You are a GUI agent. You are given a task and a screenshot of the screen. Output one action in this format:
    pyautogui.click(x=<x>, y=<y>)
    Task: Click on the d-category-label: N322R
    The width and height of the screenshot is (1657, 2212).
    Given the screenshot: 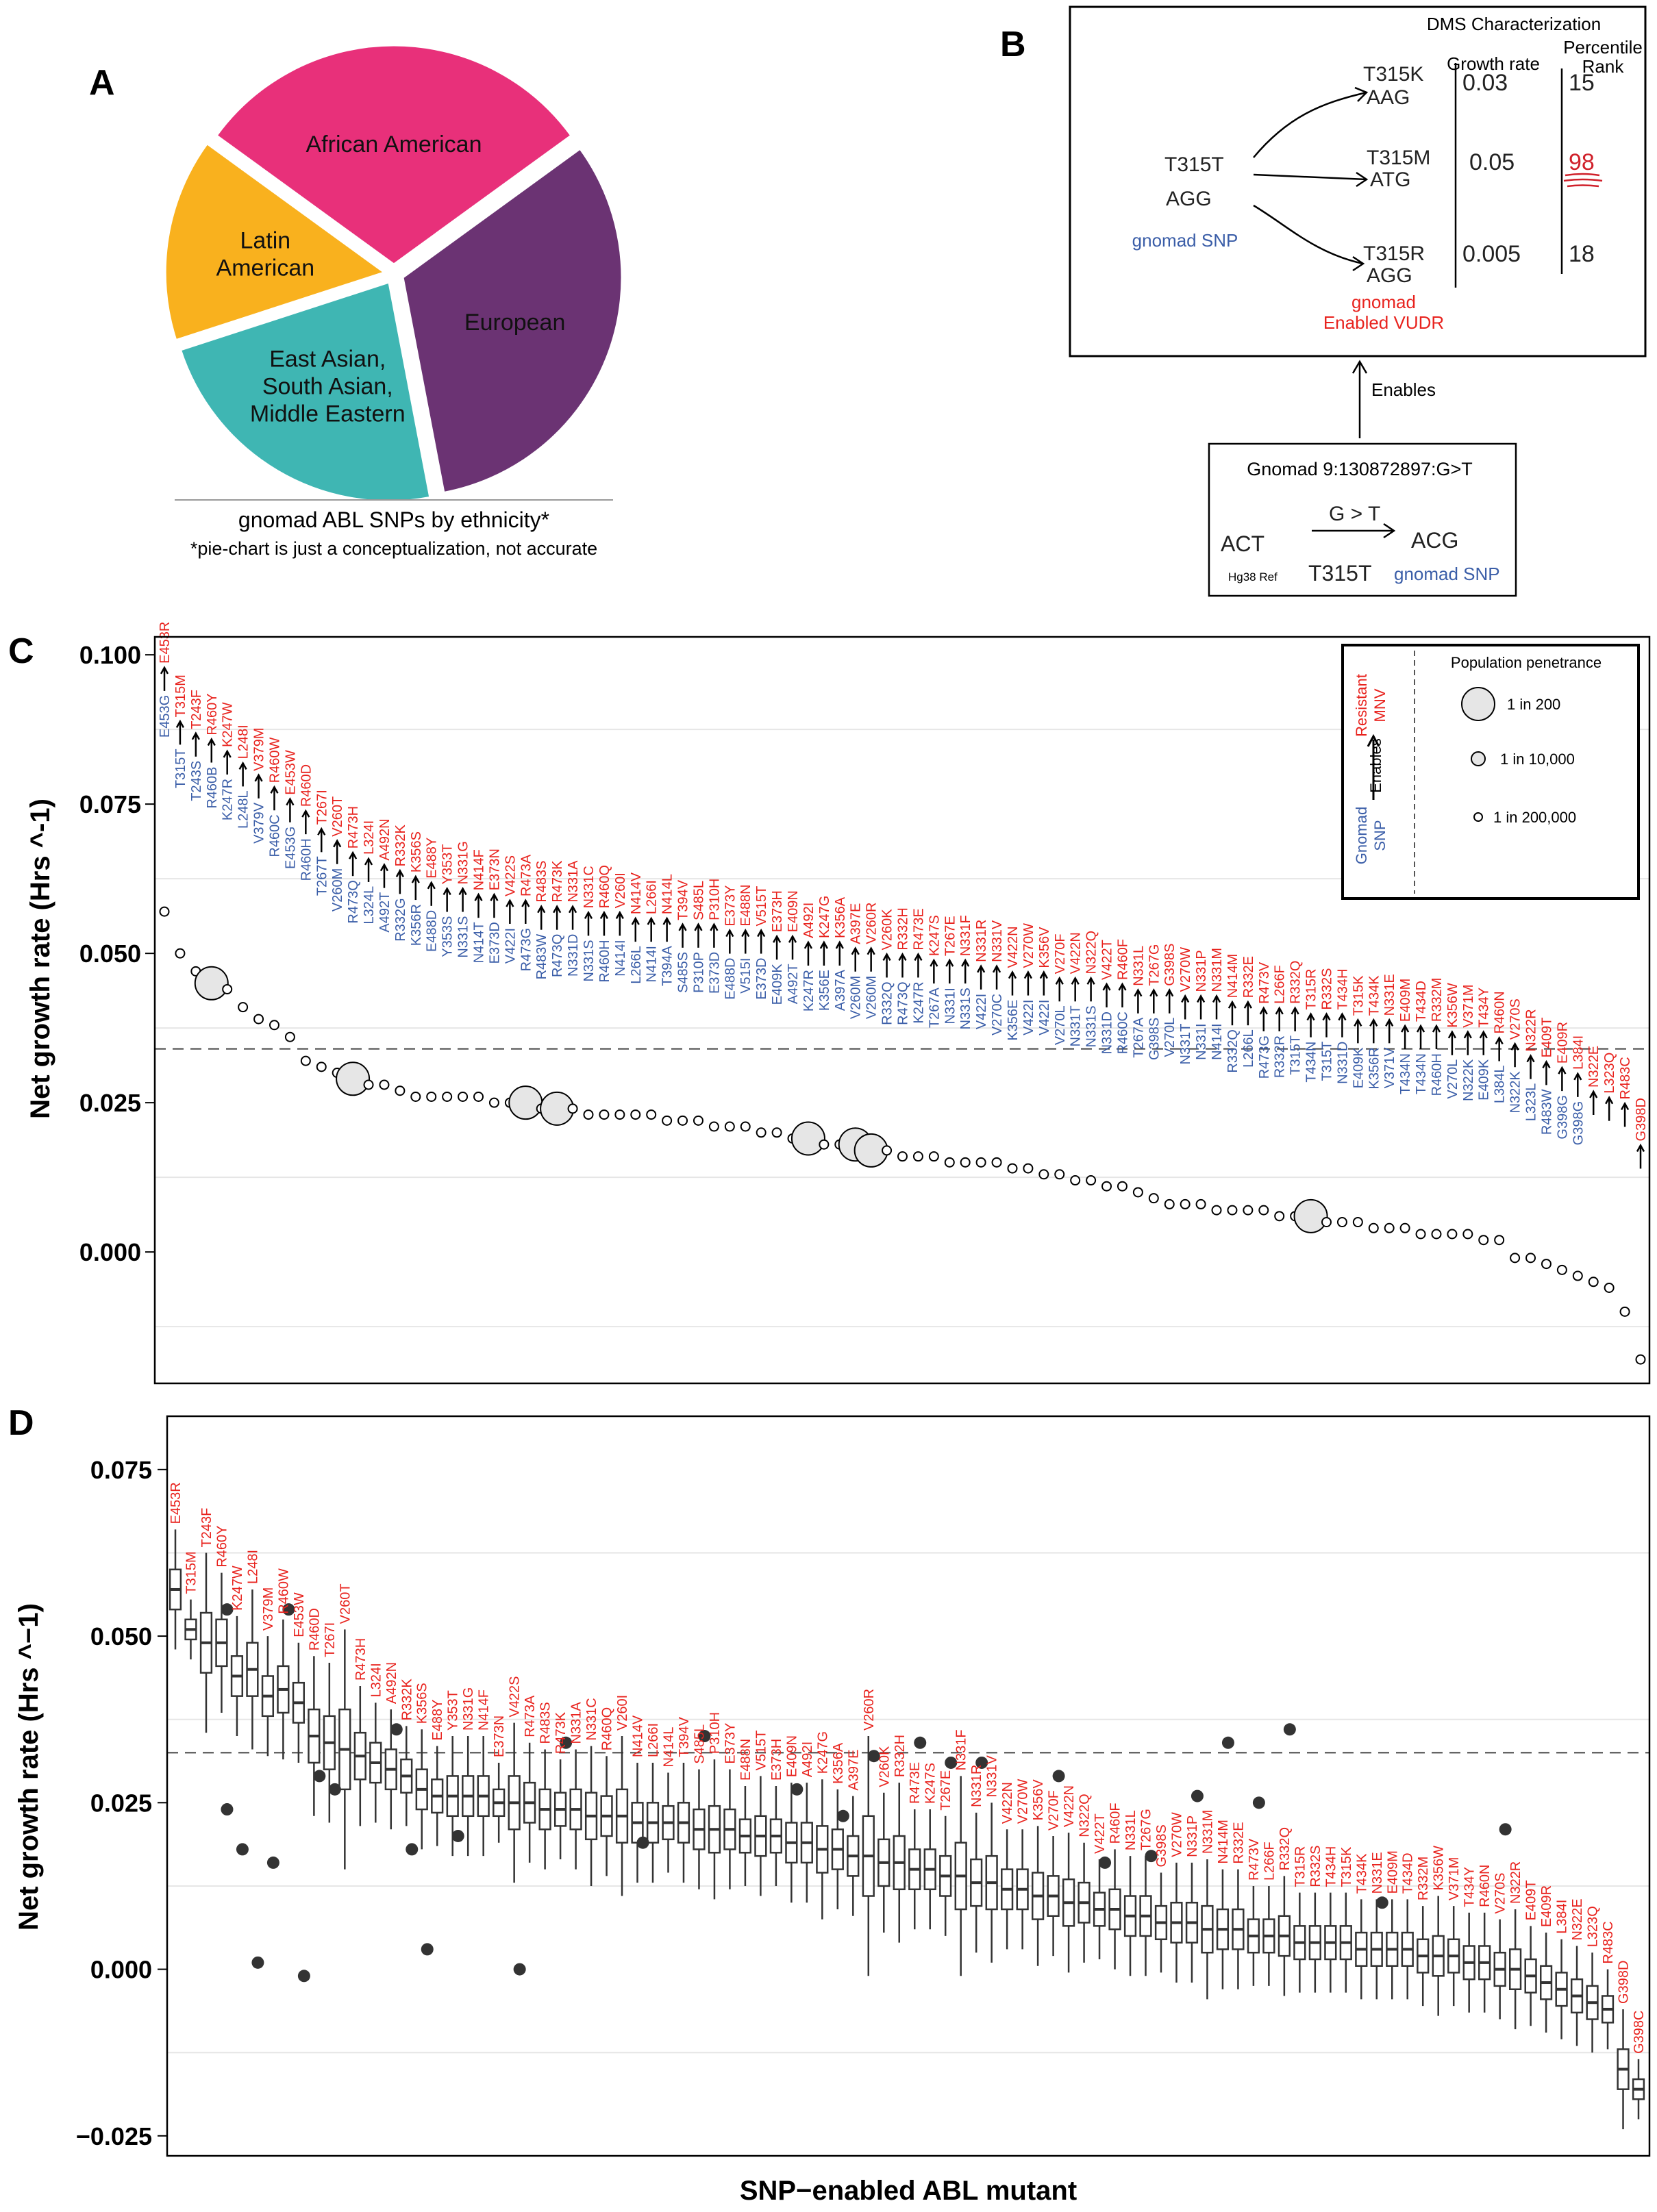 What is the action you would take?
    pyautogui.click(x=1515, y=1882)
    